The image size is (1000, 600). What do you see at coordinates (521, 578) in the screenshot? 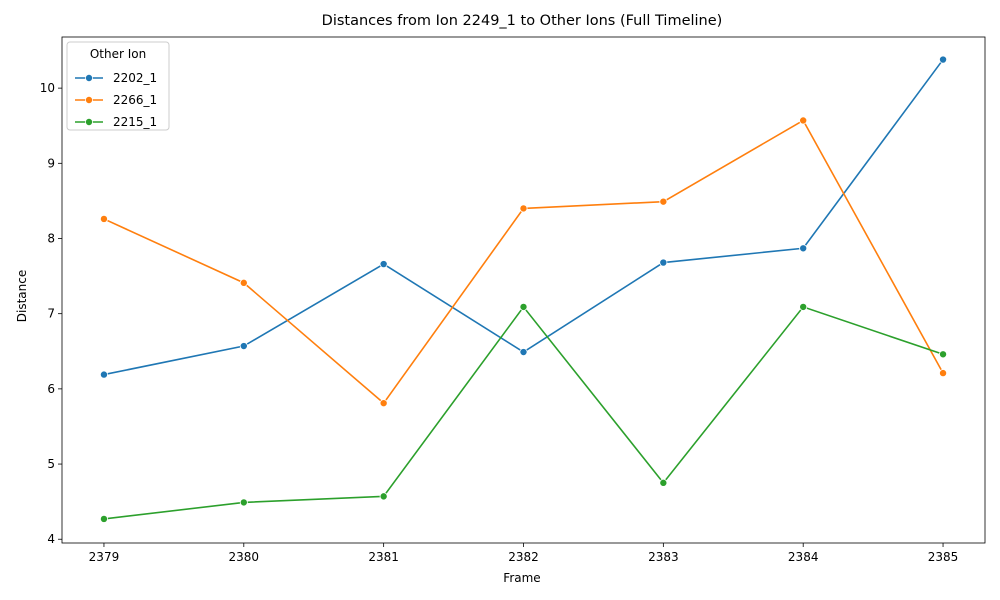
I see `x-axis-label: Frame` at bounding box center [521, 578].